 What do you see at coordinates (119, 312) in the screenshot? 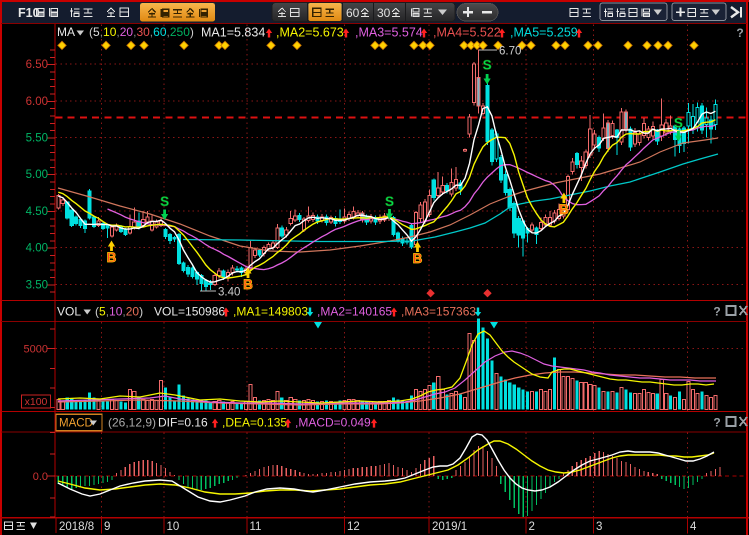
I see `svg-text: (5,10,20)` at bounding box center [119, 312].